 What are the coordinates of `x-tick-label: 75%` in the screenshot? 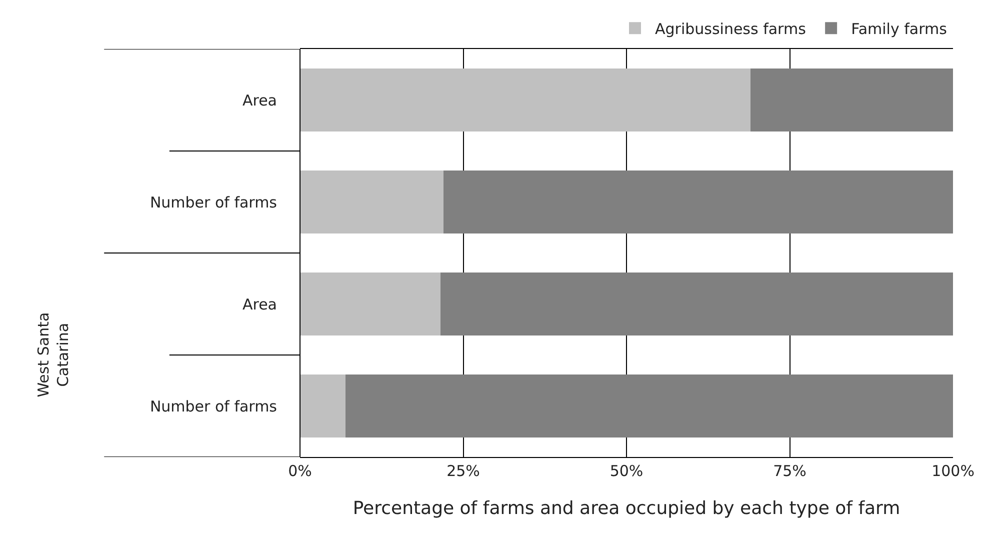 It's located at (789, 471).